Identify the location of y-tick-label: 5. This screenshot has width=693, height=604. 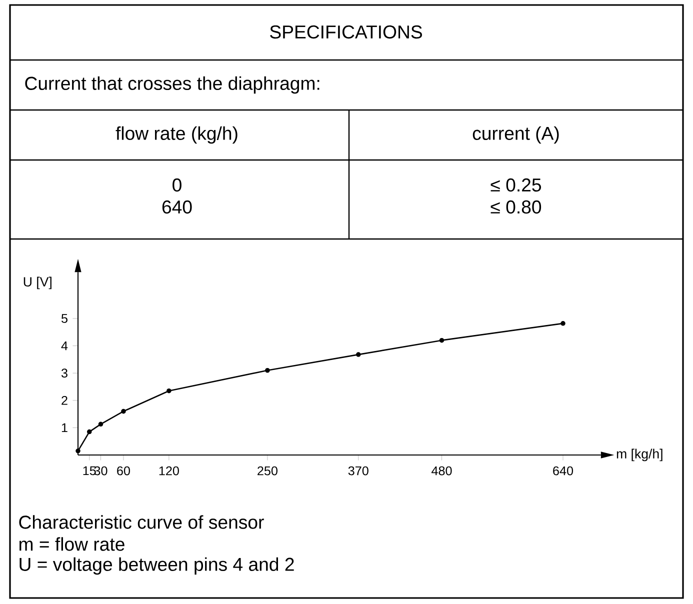
(64, 318).